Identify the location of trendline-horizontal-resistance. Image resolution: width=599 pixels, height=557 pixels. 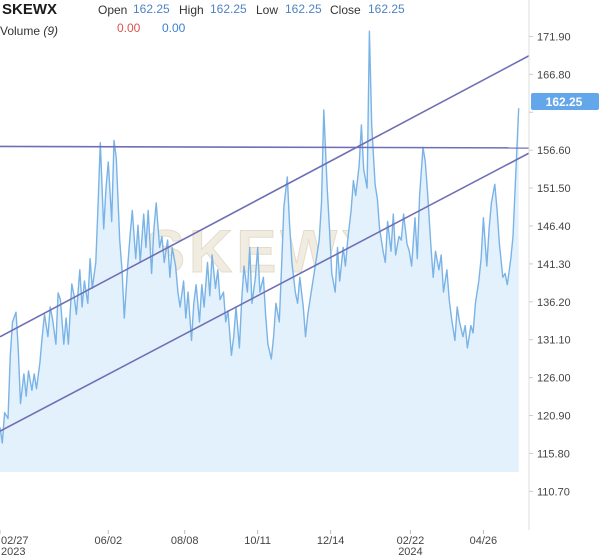
(265, 147).